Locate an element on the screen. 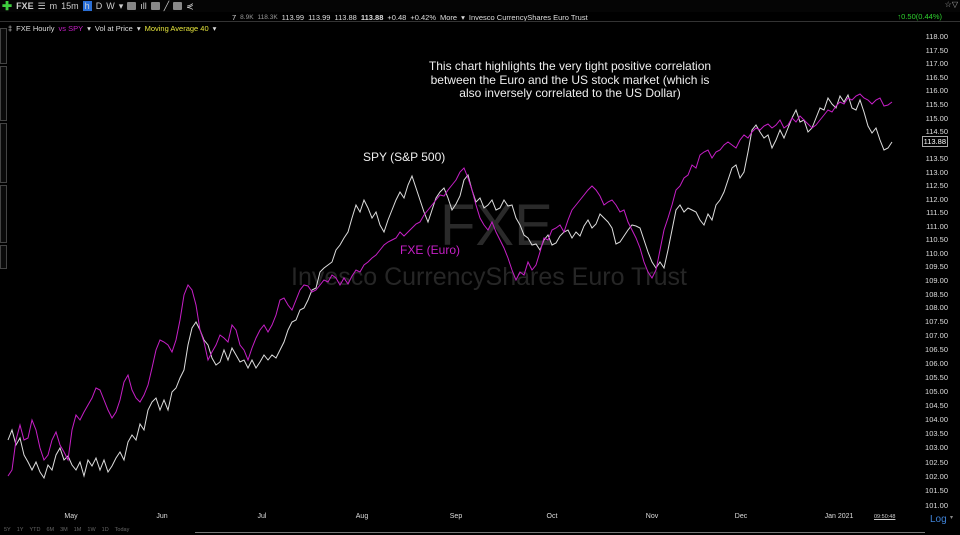  y-tick: 113.00 is located at coordinates (936, 172).